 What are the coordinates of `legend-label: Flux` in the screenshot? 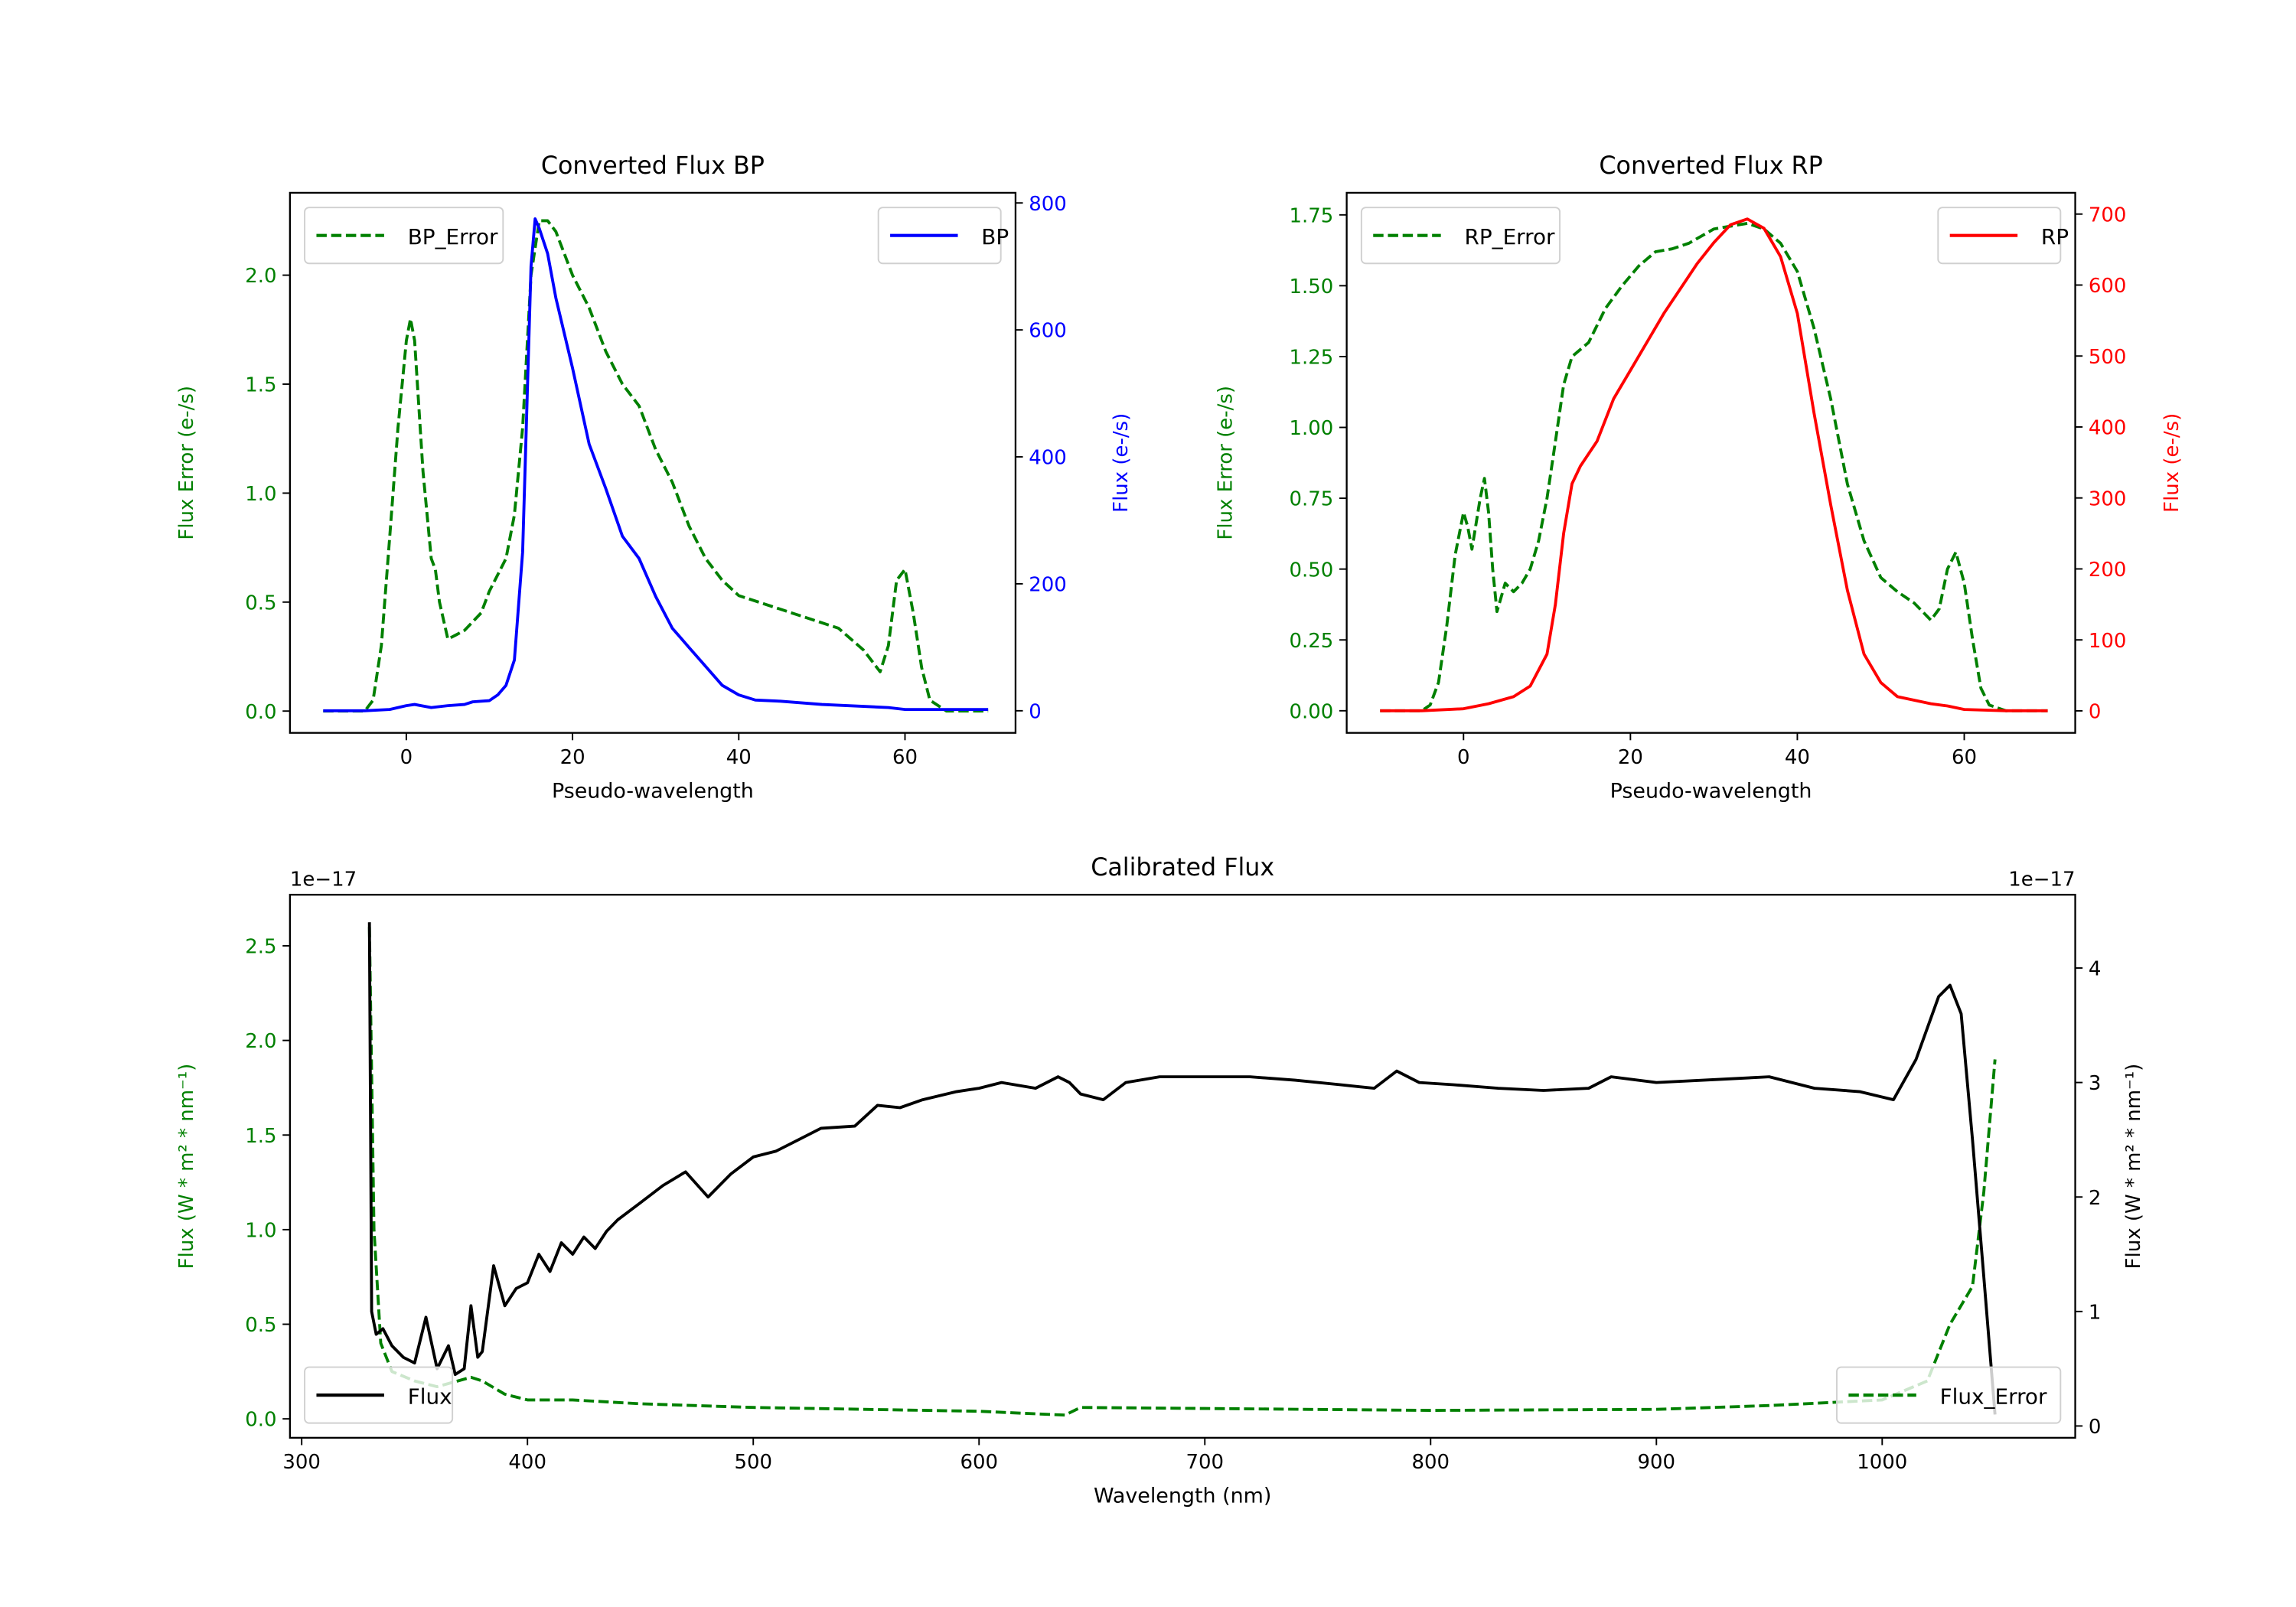 It's located at (430, 1397).